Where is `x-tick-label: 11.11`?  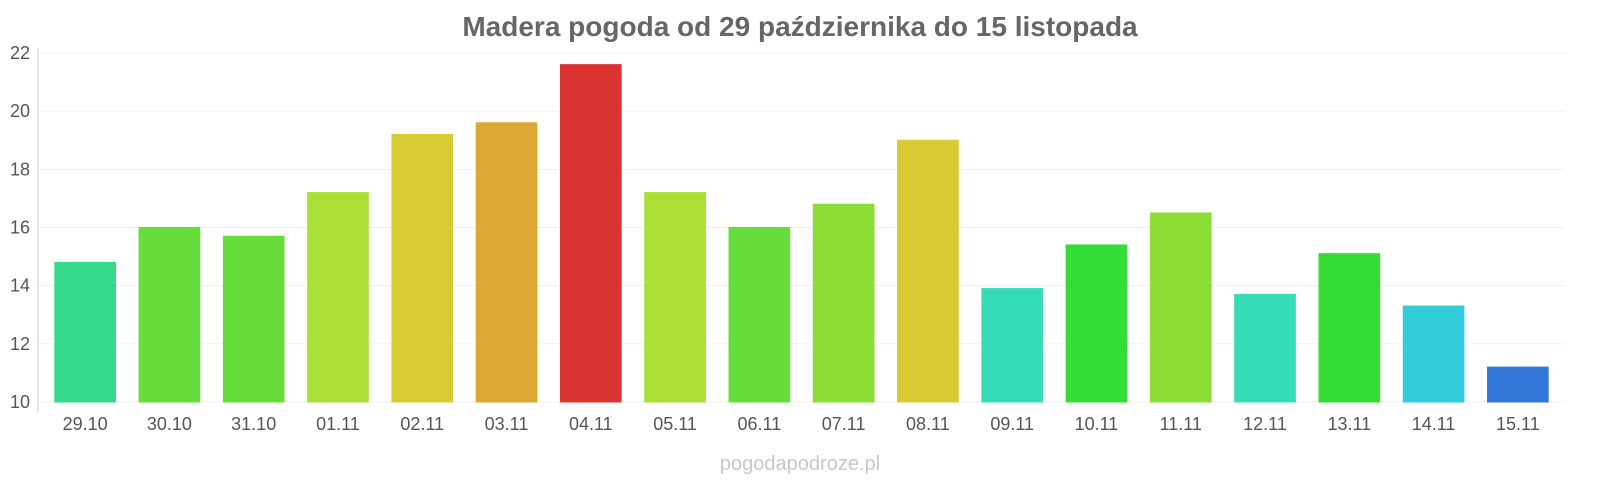
x-tick-label: 11.11 is located at coordinates (1181, 424).